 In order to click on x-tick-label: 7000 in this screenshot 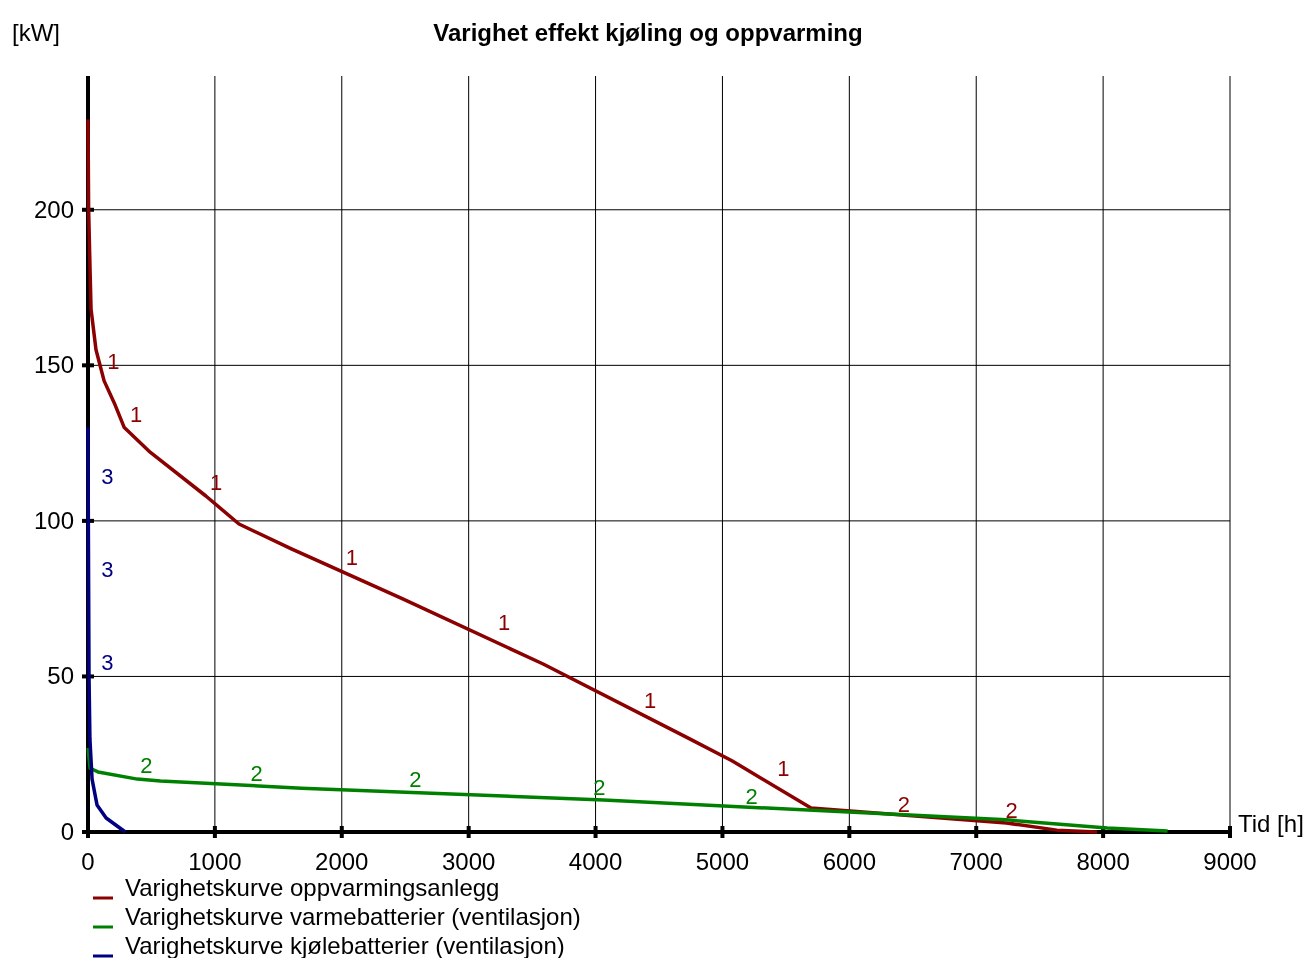, I will do `click(976, 861)`.